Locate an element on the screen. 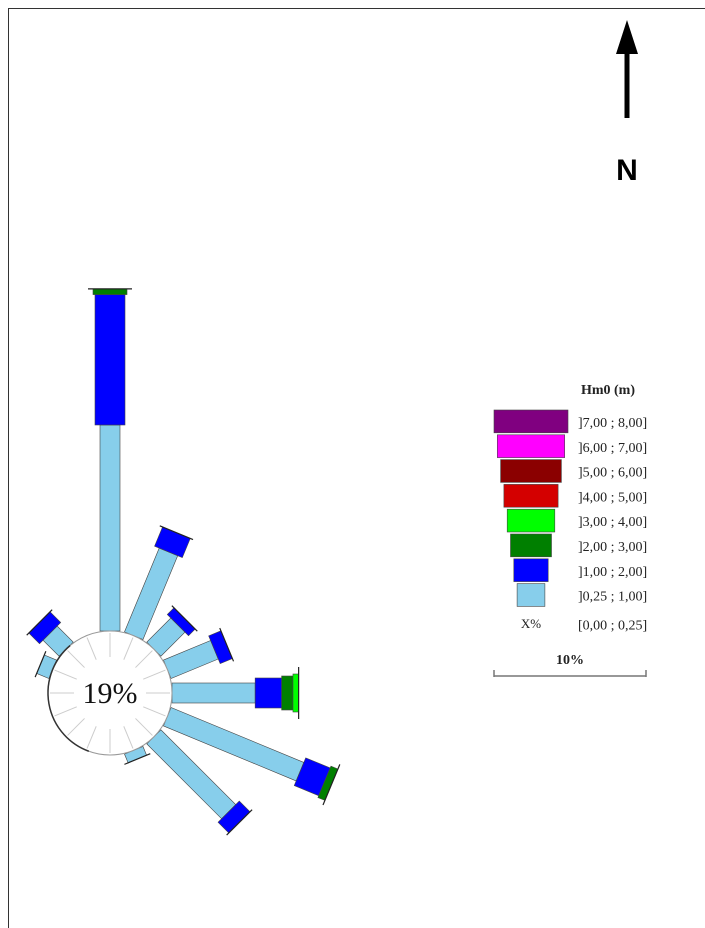 This screenshot has height=928, width=705. legend-label: ]0,25 ; 1,00] is located at coordinates (612, 597).